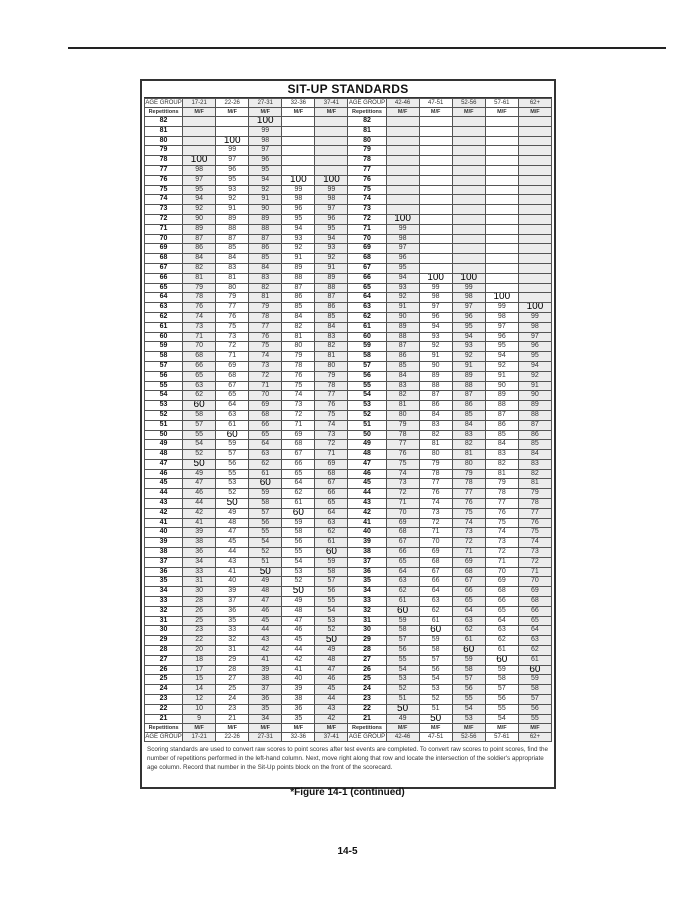 This screenshot has width=695, height=899. I want to click on table-row: 21 9 21 34 35 42 21 49 50 53 54 55, so click(348, 719).